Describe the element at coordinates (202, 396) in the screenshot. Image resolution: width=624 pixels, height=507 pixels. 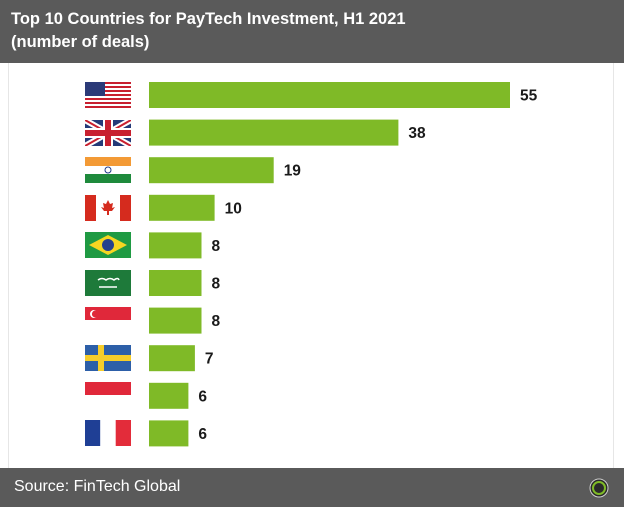
I see `value-label-indonesia: 6` at that location.